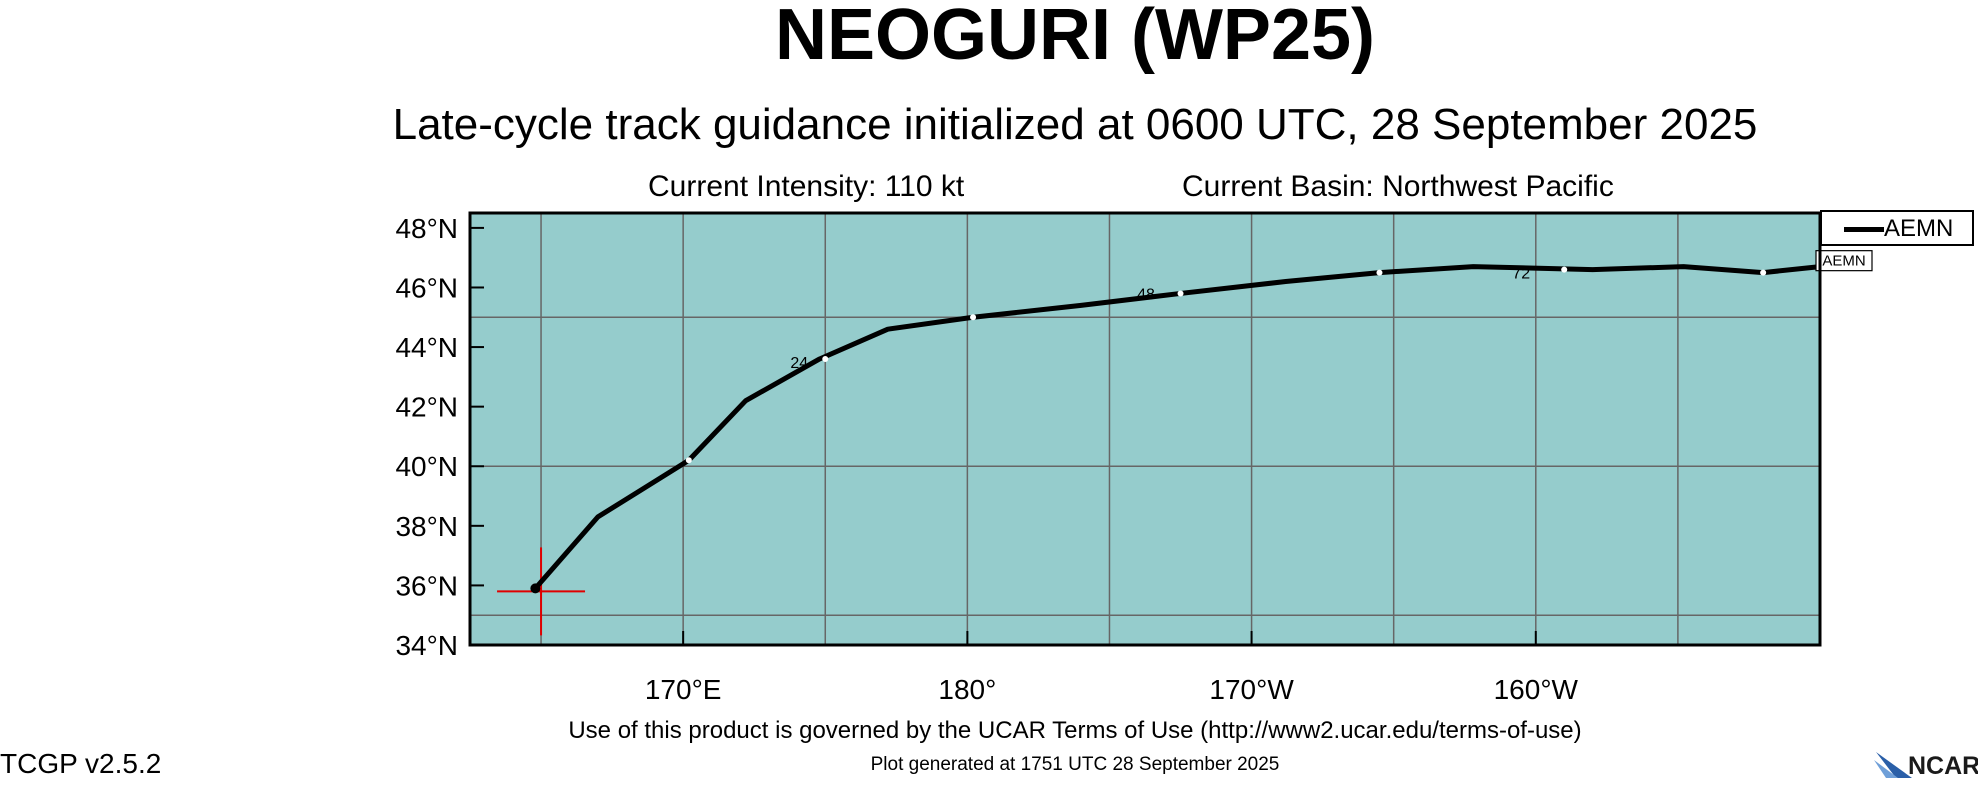 This screenshot has width=1978, height=785. Describe the element at coordinates (1893, 765) in the screenshot. I see `ncar-logo-icon` at that location.